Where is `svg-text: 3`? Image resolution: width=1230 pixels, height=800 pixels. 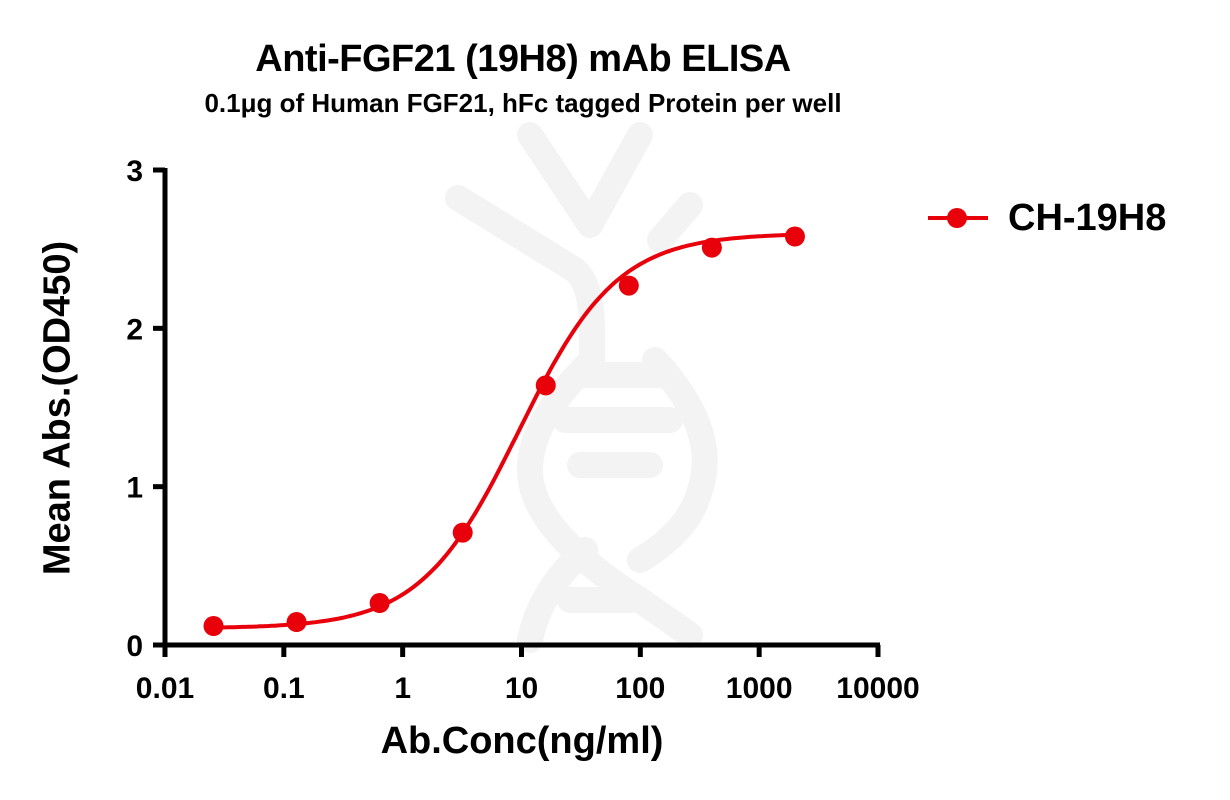
svg-text: 3 is located at coordinates (134, 171).